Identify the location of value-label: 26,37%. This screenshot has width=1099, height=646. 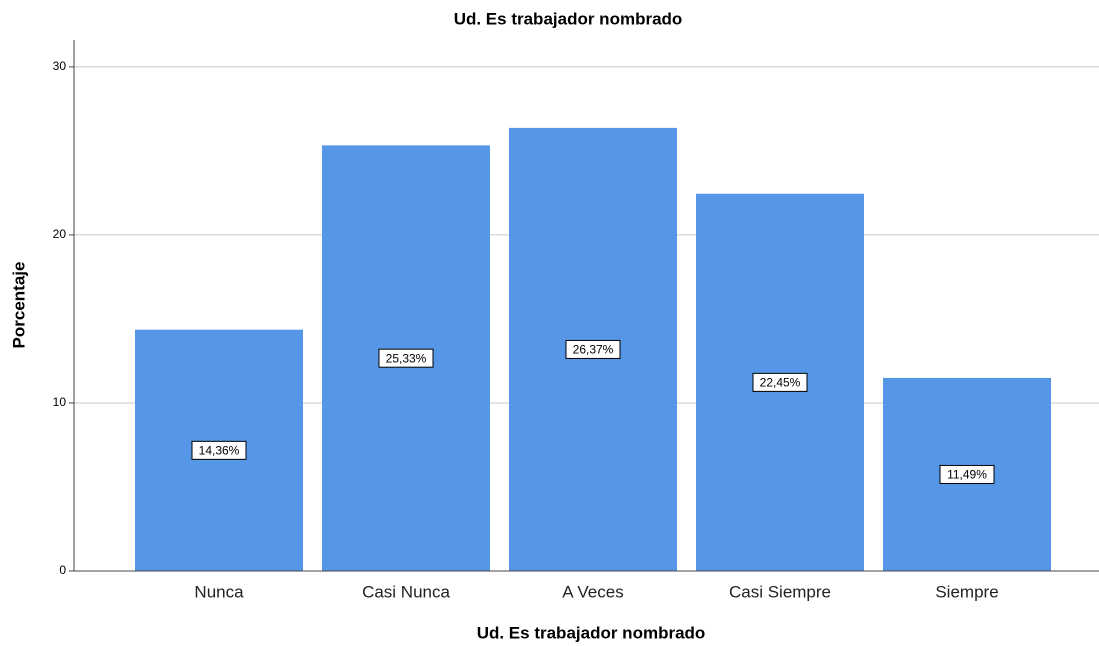
(593, 350).